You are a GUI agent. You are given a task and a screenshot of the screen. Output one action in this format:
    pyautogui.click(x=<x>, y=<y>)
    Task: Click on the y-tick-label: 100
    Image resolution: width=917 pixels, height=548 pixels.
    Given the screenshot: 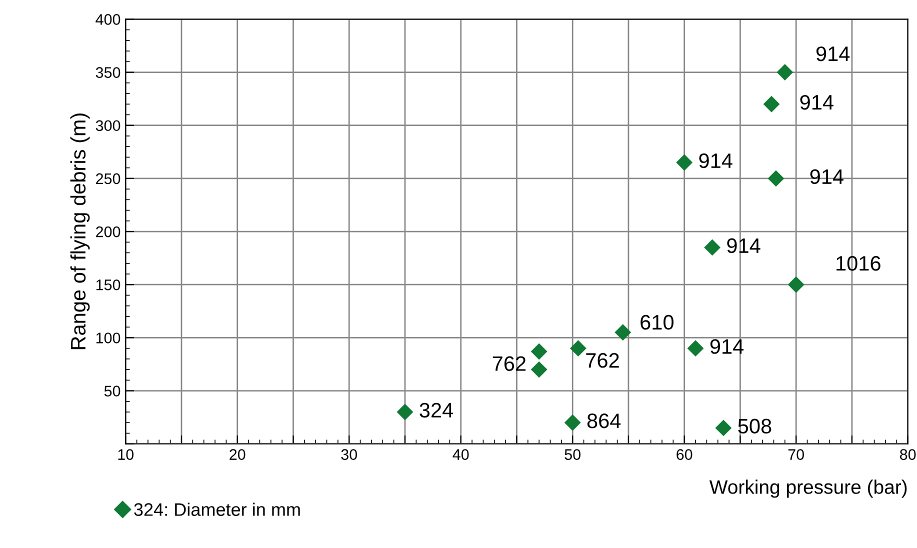 What is the action you would take?
    pyautogui.click(x=108, y=338)
    